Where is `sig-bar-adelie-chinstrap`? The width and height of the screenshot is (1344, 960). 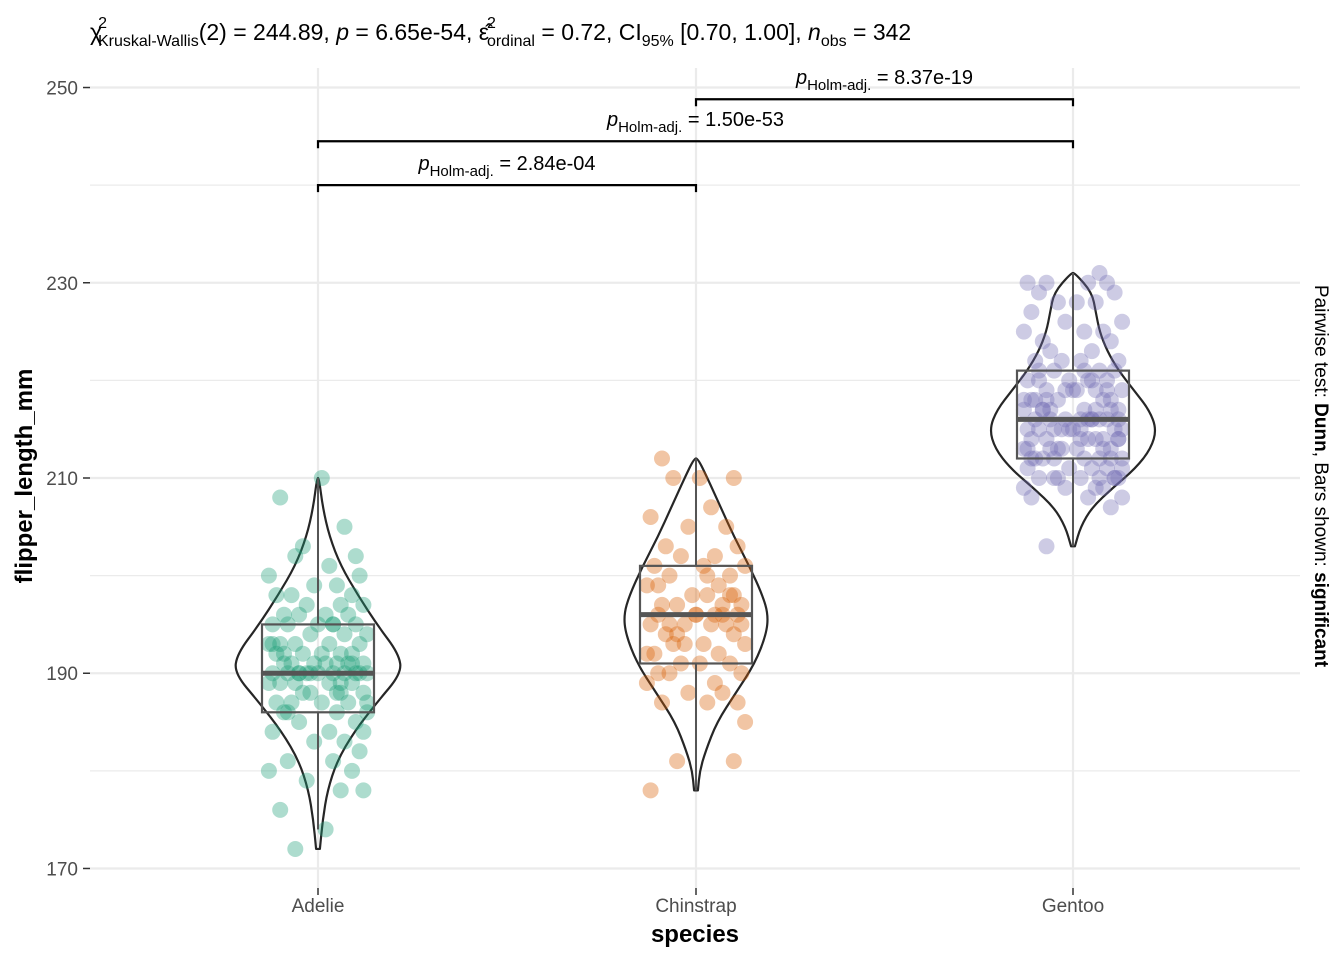
sig-bar-adelie-chinstrap is located at coordinates (507, 188).